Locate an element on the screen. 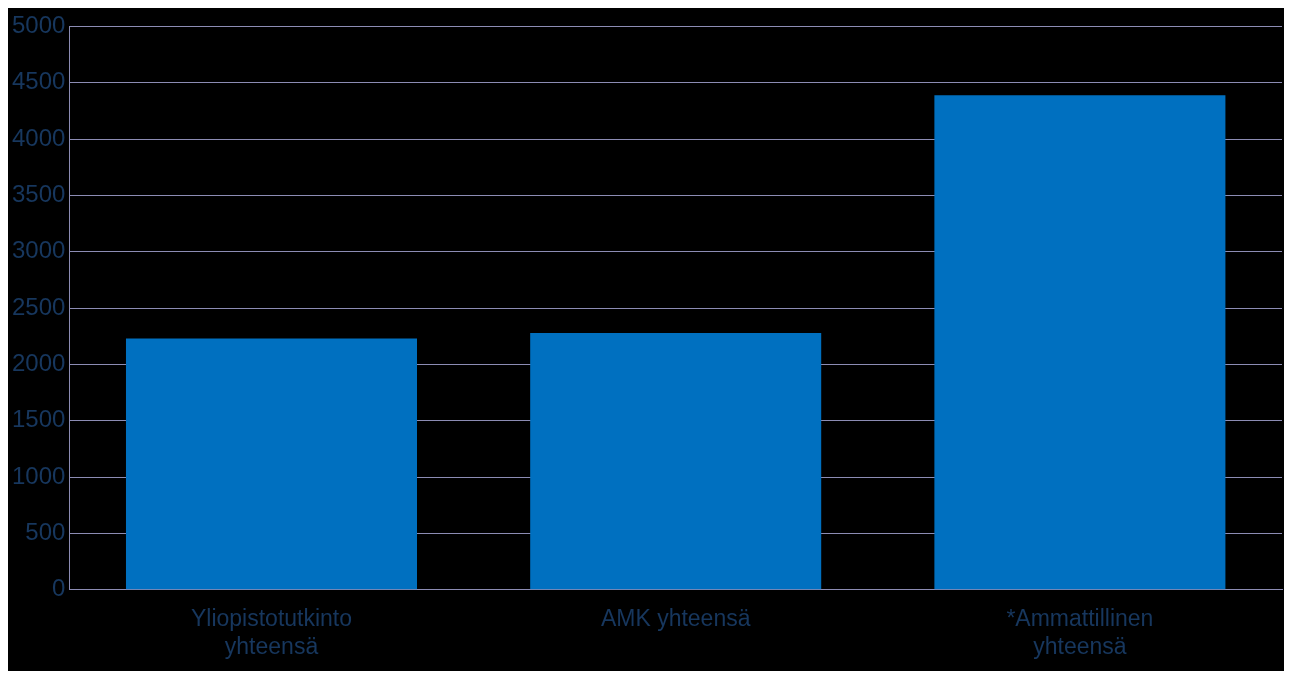  y-tick-label: 4500 is located at coordinates (39, 81).